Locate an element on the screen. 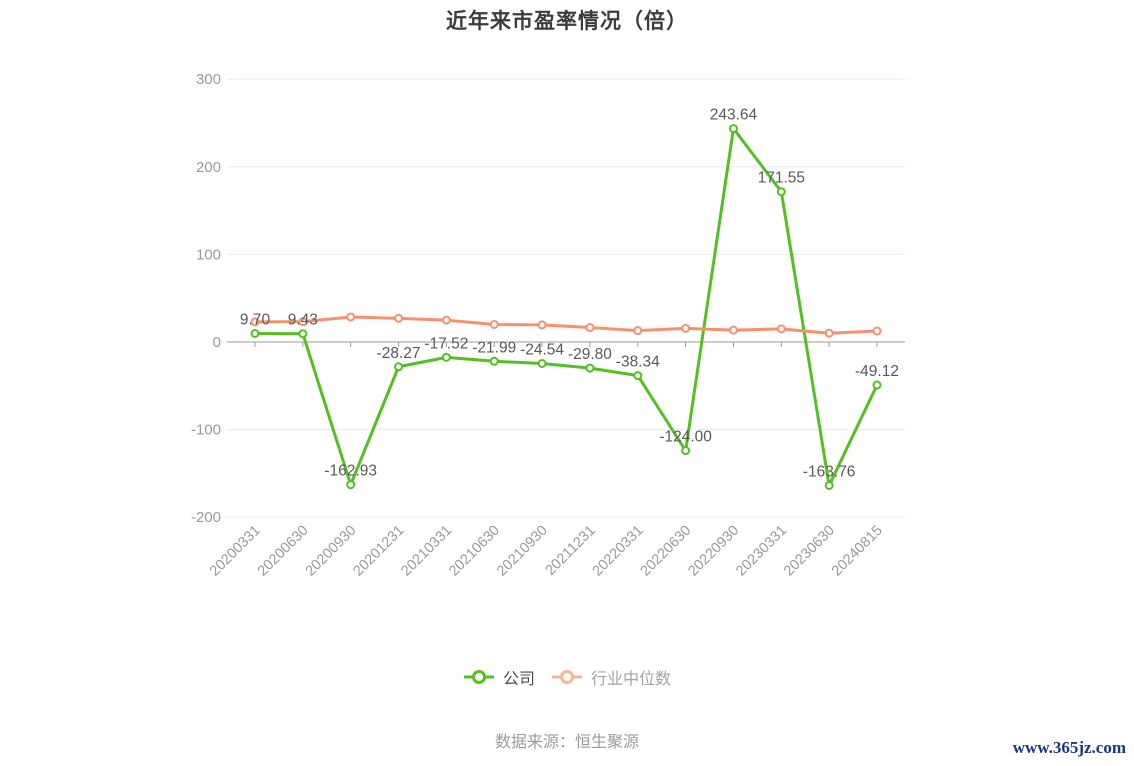 The height and width of the screenshot is (766, 1134). watermark-link: www.365jz.com is located at coordinates (1069, 747).